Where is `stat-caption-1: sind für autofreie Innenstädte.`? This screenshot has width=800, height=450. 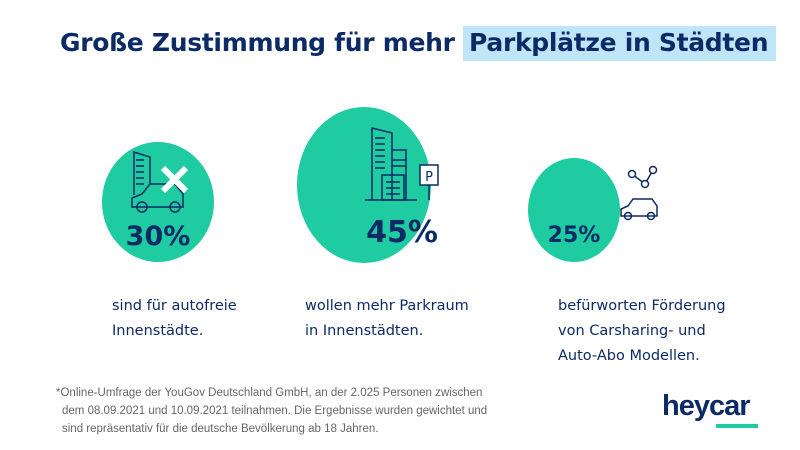 stat-caption-1: sind für autofreie Innenstädte. is located at coordinates (174, 319).